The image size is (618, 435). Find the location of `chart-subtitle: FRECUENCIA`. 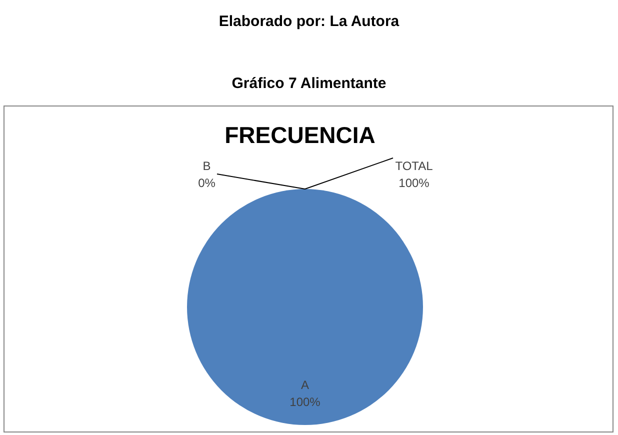

chart-subtitle: FRECUENCIA is located at coordinates (300, 135).